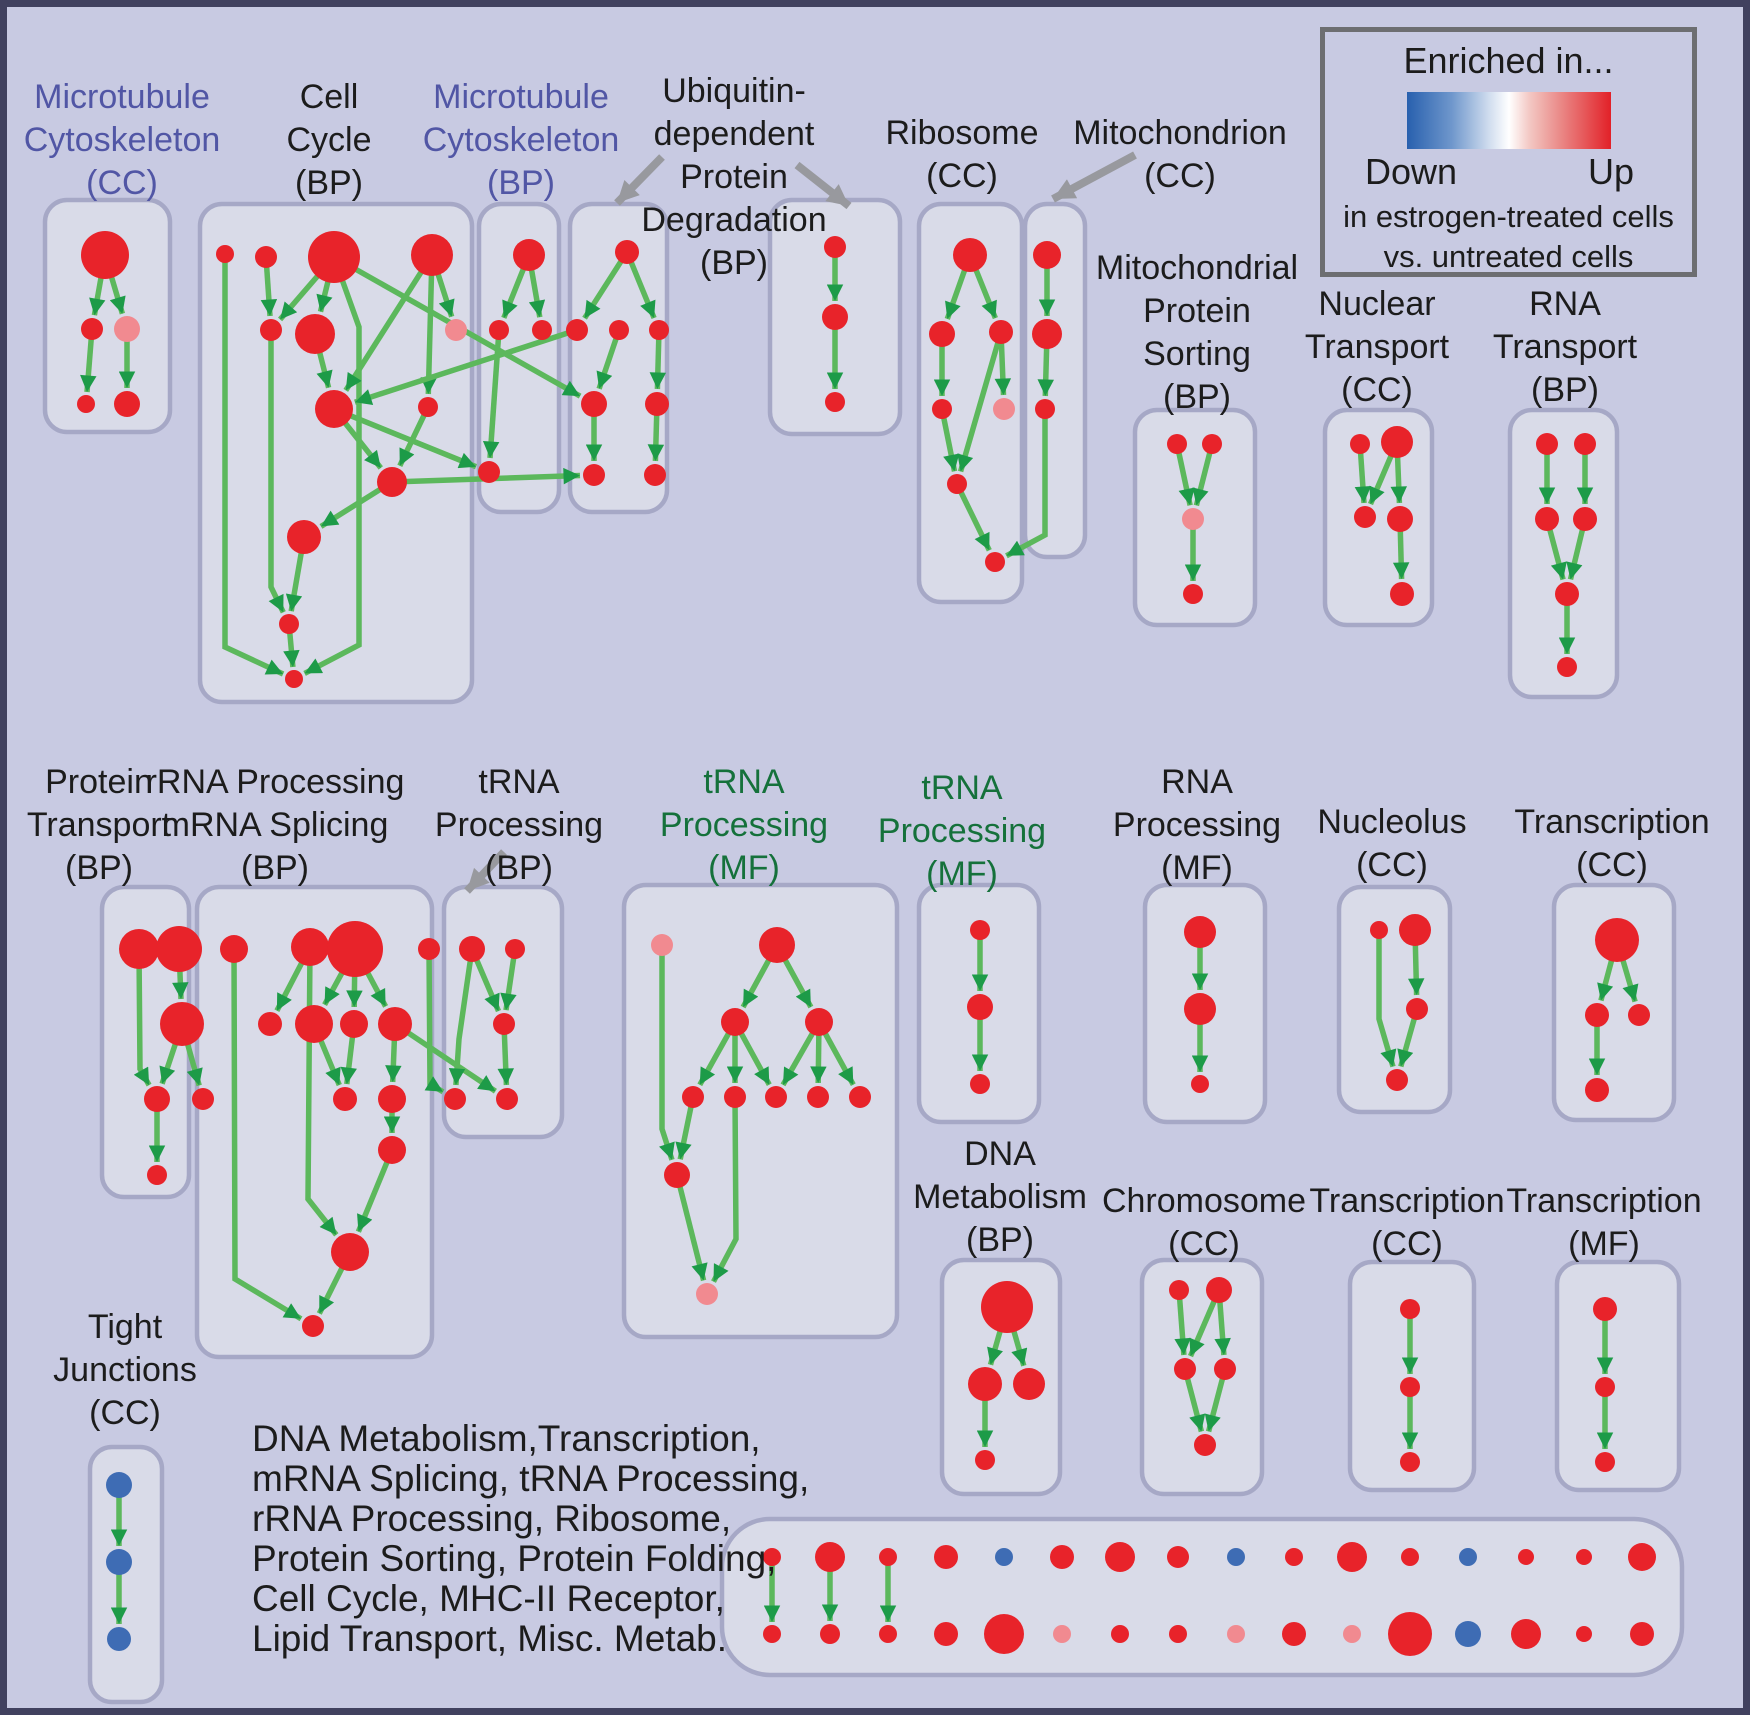 This screenshot has width=1750, height=1715. Describe the element at coordinates (310, 947) in the screenshot. I see `go-term-node-q2` at that location.